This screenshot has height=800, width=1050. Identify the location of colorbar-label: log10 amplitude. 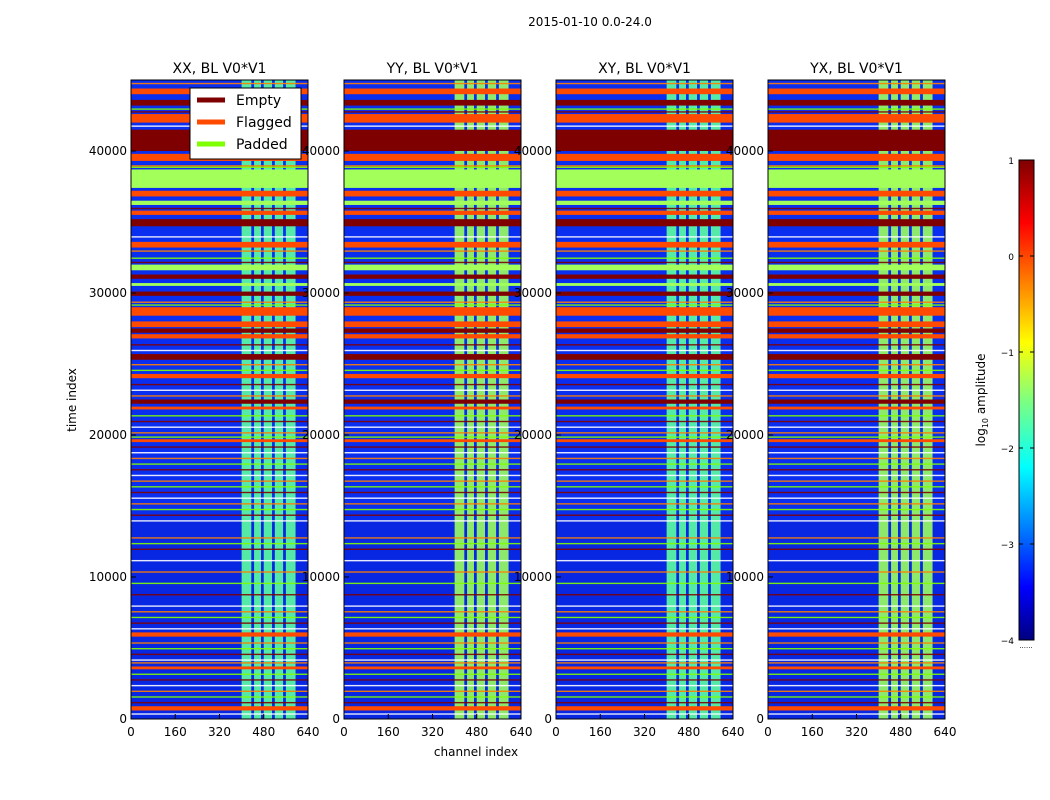
(982, 400).